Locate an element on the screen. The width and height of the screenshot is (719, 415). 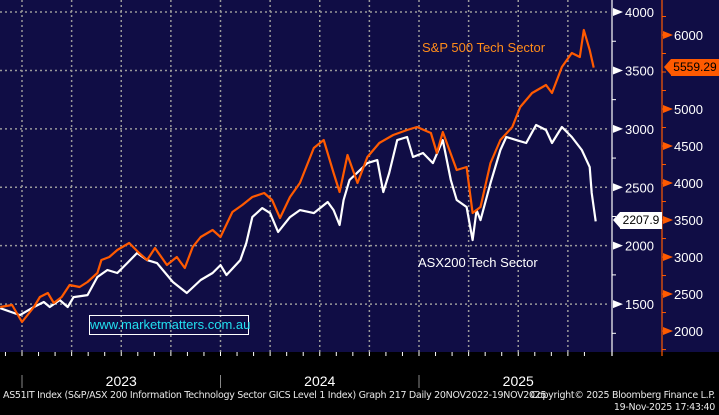
year-label: 2025 is located at coordinates (518, 381).